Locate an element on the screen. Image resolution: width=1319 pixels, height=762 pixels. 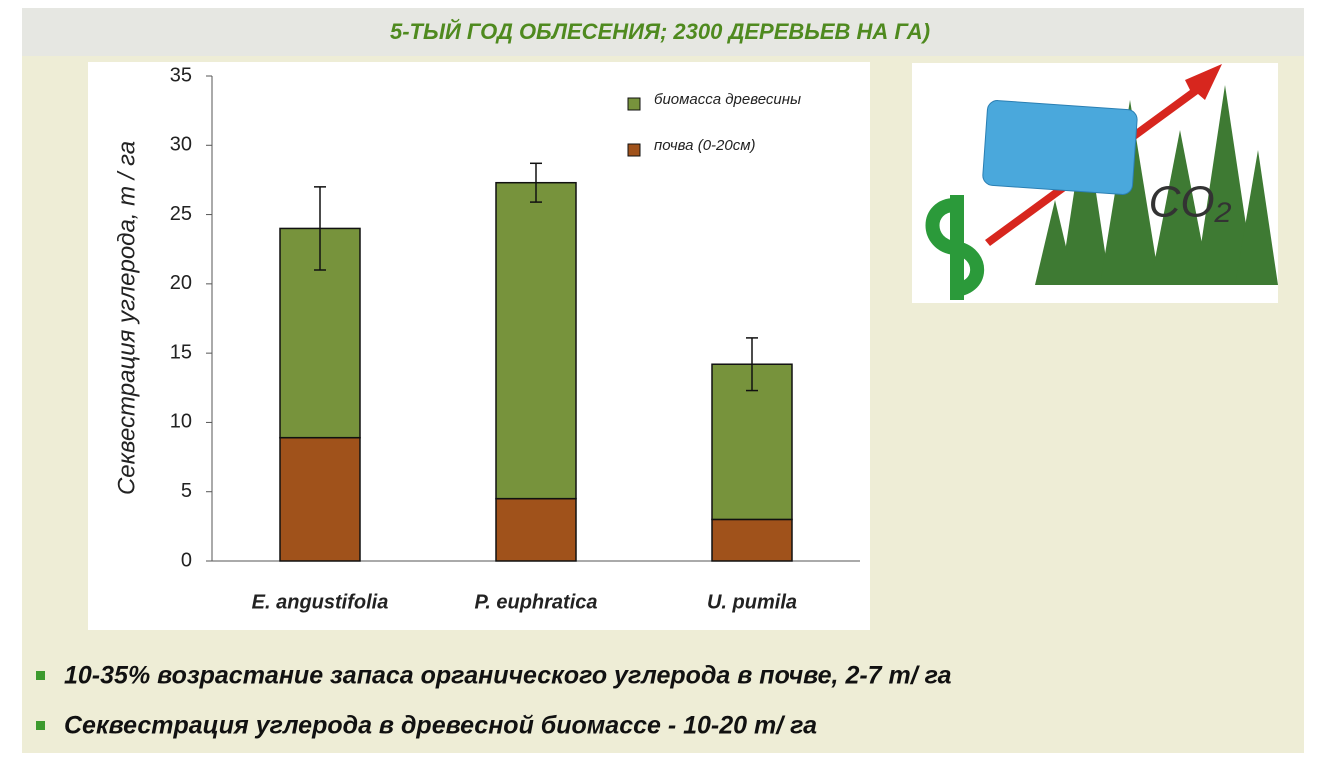
trees is located at coordinates (1156, 185).